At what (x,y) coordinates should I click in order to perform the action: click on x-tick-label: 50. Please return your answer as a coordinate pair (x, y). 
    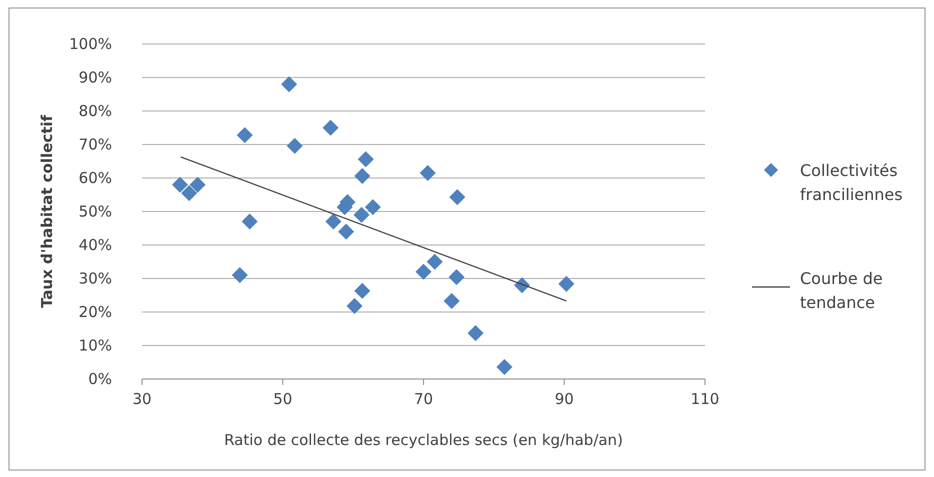
    Looking at the image, I should click on (282, 399).